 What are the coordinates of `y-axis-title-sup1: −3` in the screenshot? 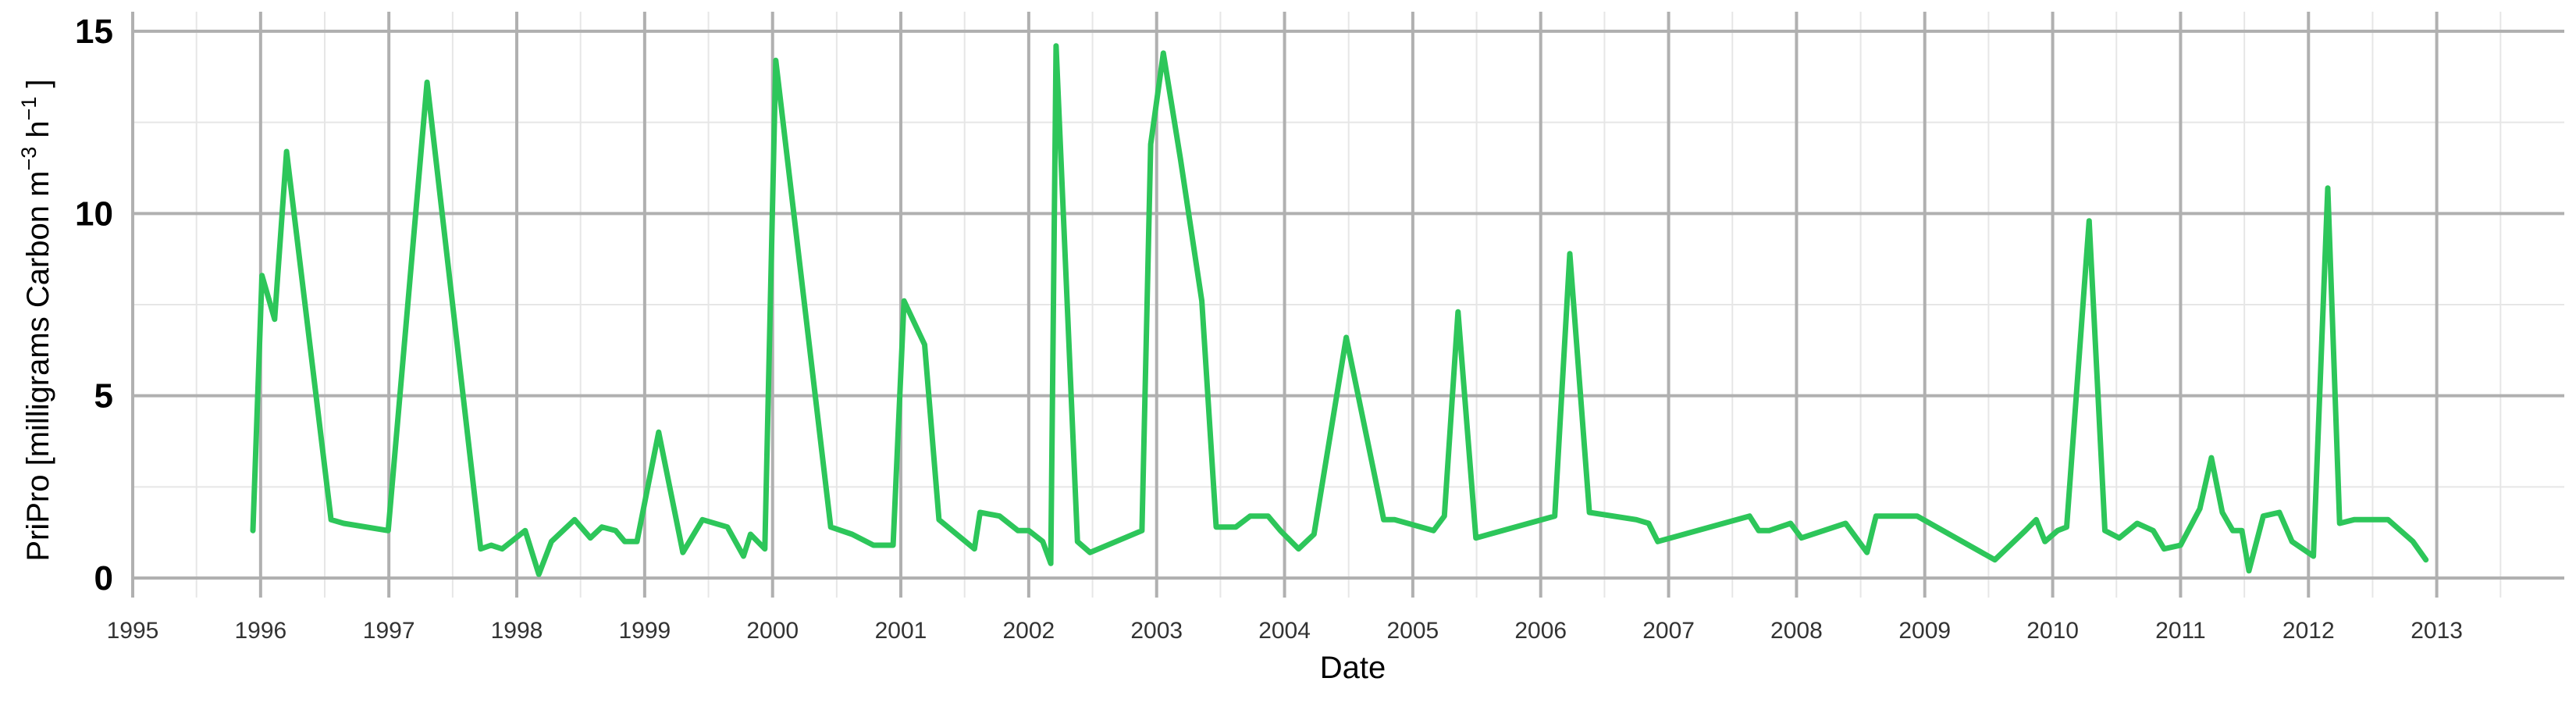 It's located at (29, 159).